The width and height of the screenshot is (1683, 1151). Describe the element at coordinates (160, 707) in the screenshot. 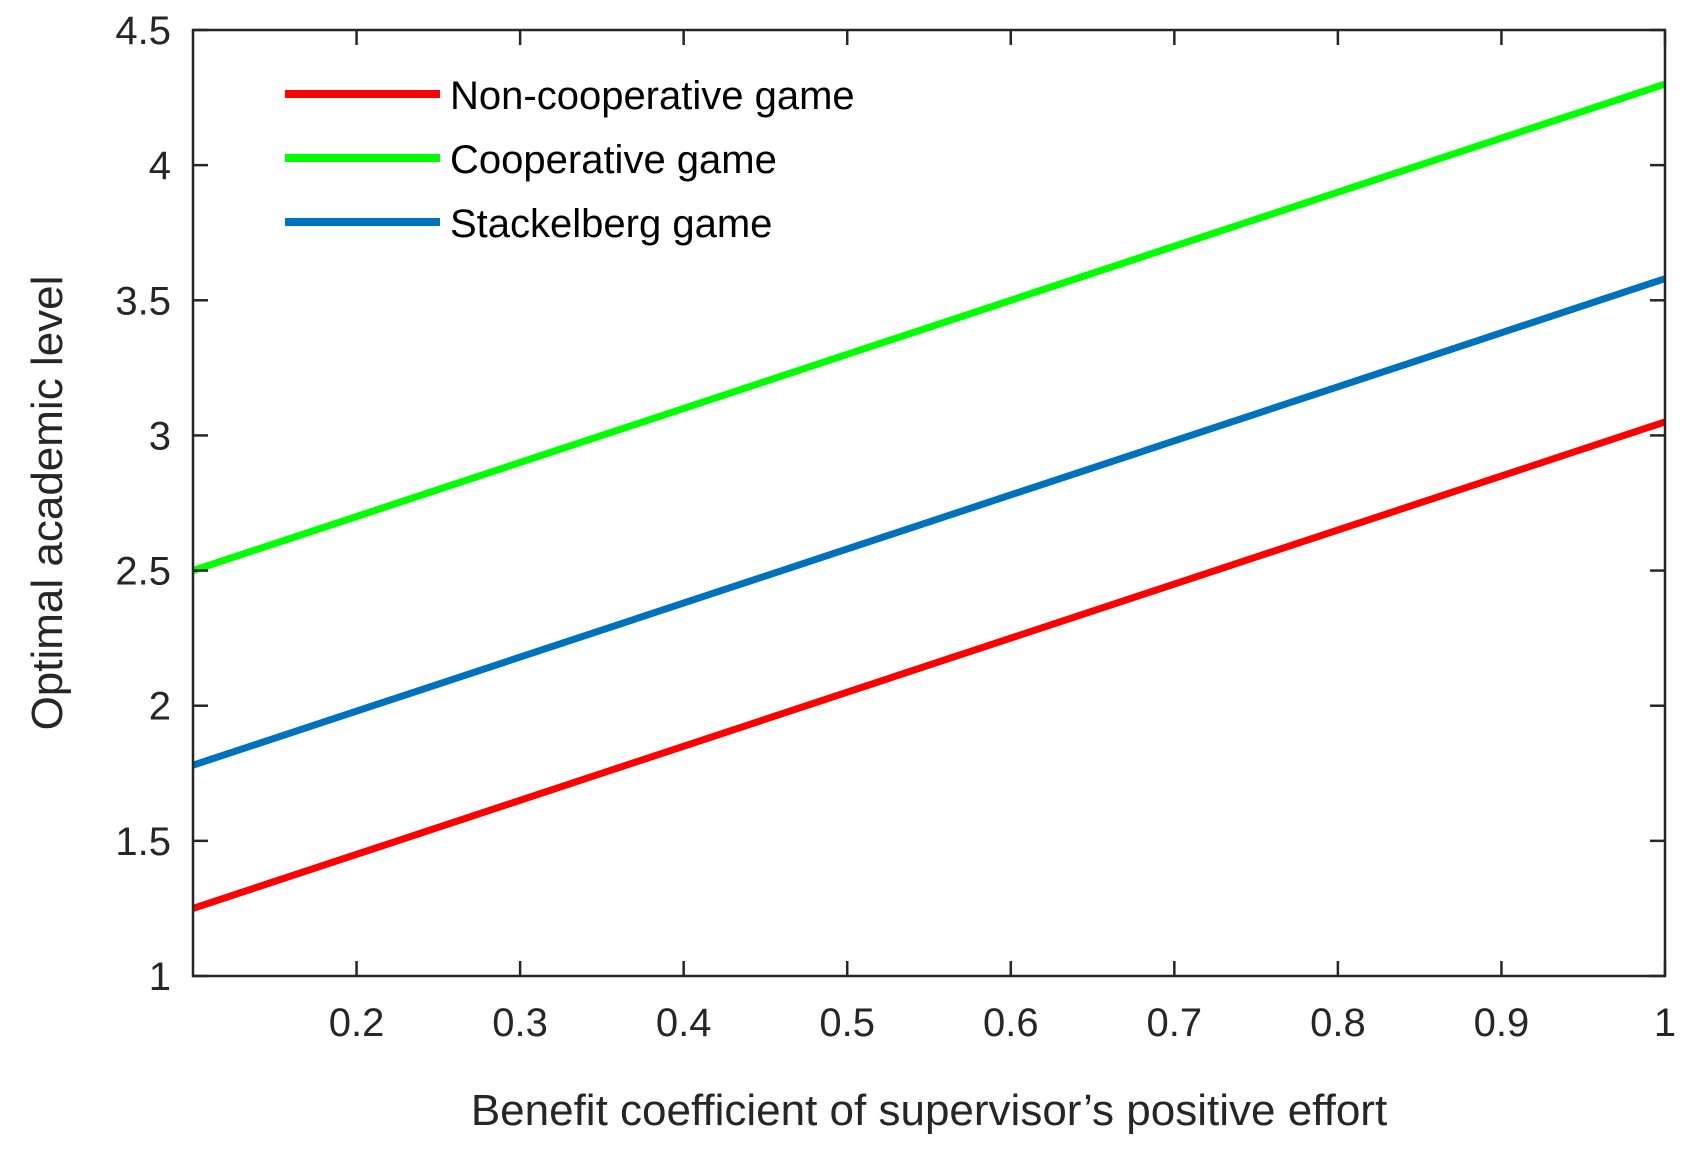

I see `y-tick-label: 2` at that location.